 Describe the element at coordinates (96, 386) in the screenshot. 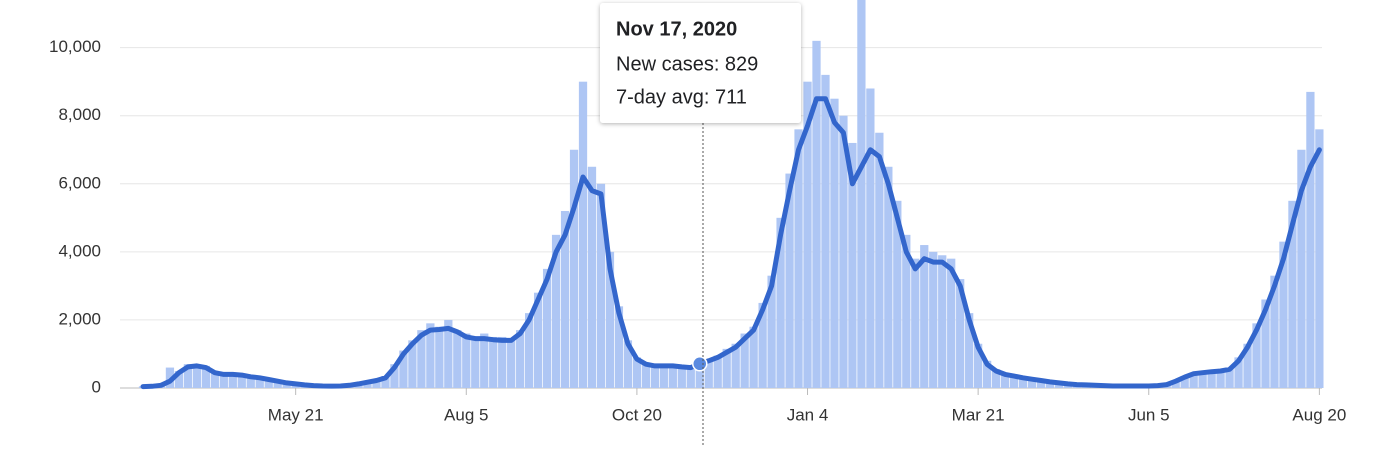

I see `y-tick-label: 0` at that location.